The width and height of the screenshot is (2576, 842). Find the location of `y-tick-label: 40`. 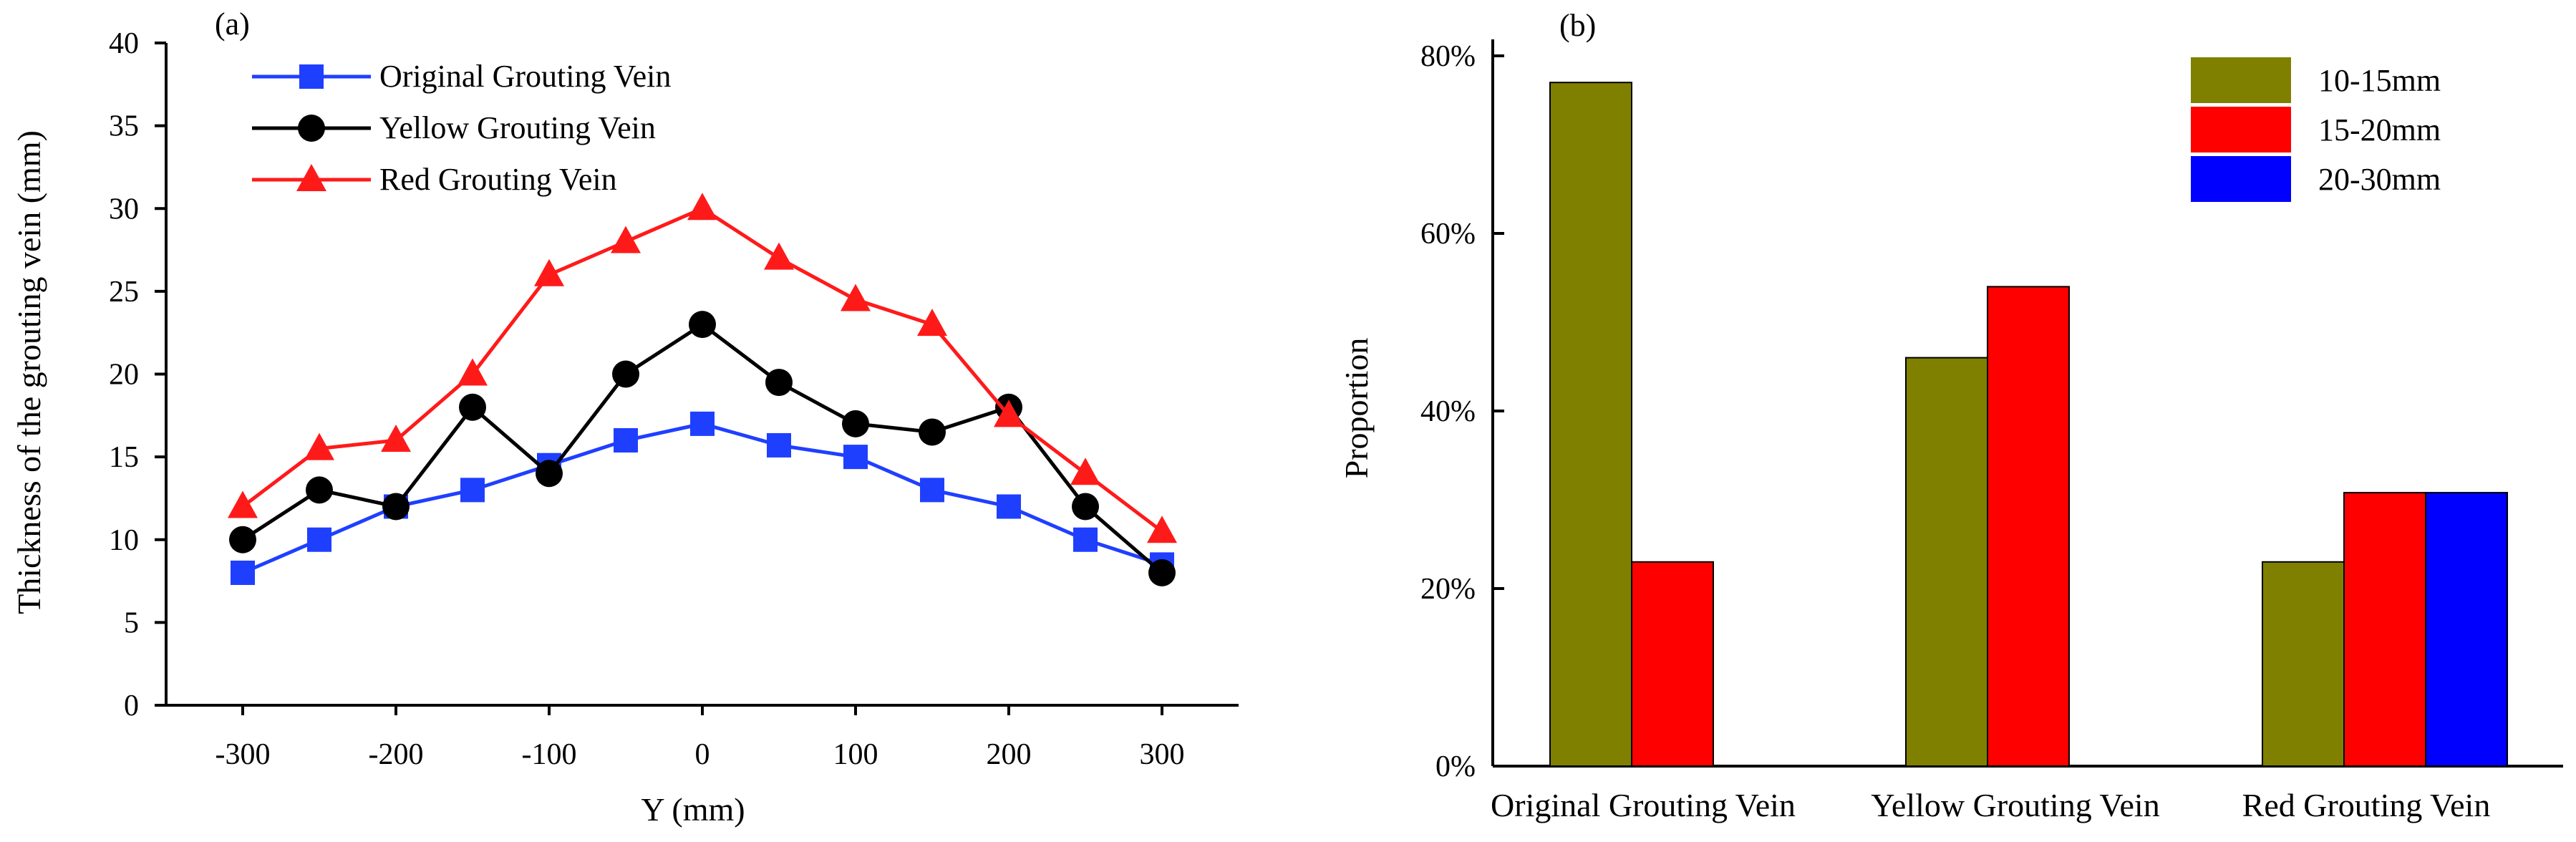

y-tick-label: 40 is located at coordinates (124, 43).